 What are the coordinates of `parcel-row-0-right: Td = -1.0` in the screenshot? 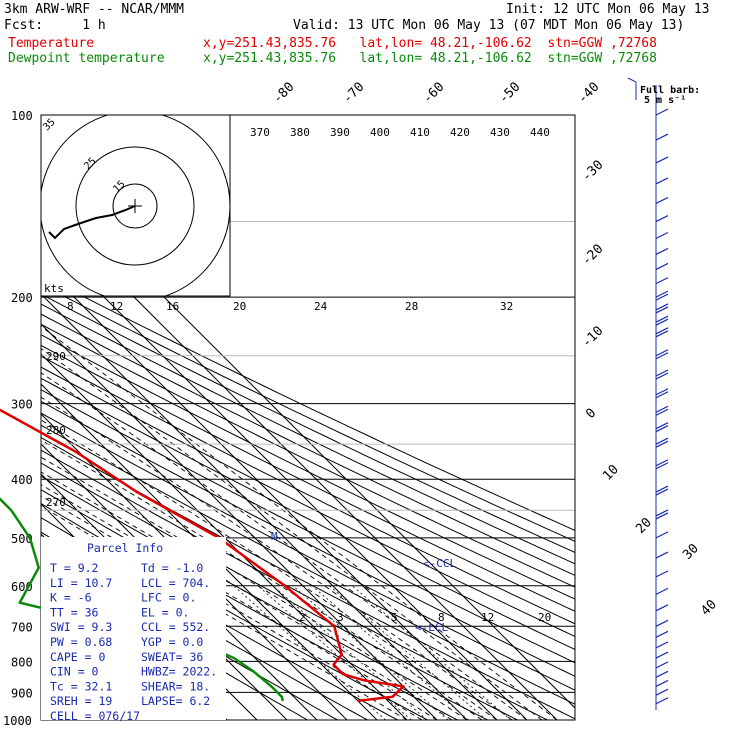 It's located at (172, 568).